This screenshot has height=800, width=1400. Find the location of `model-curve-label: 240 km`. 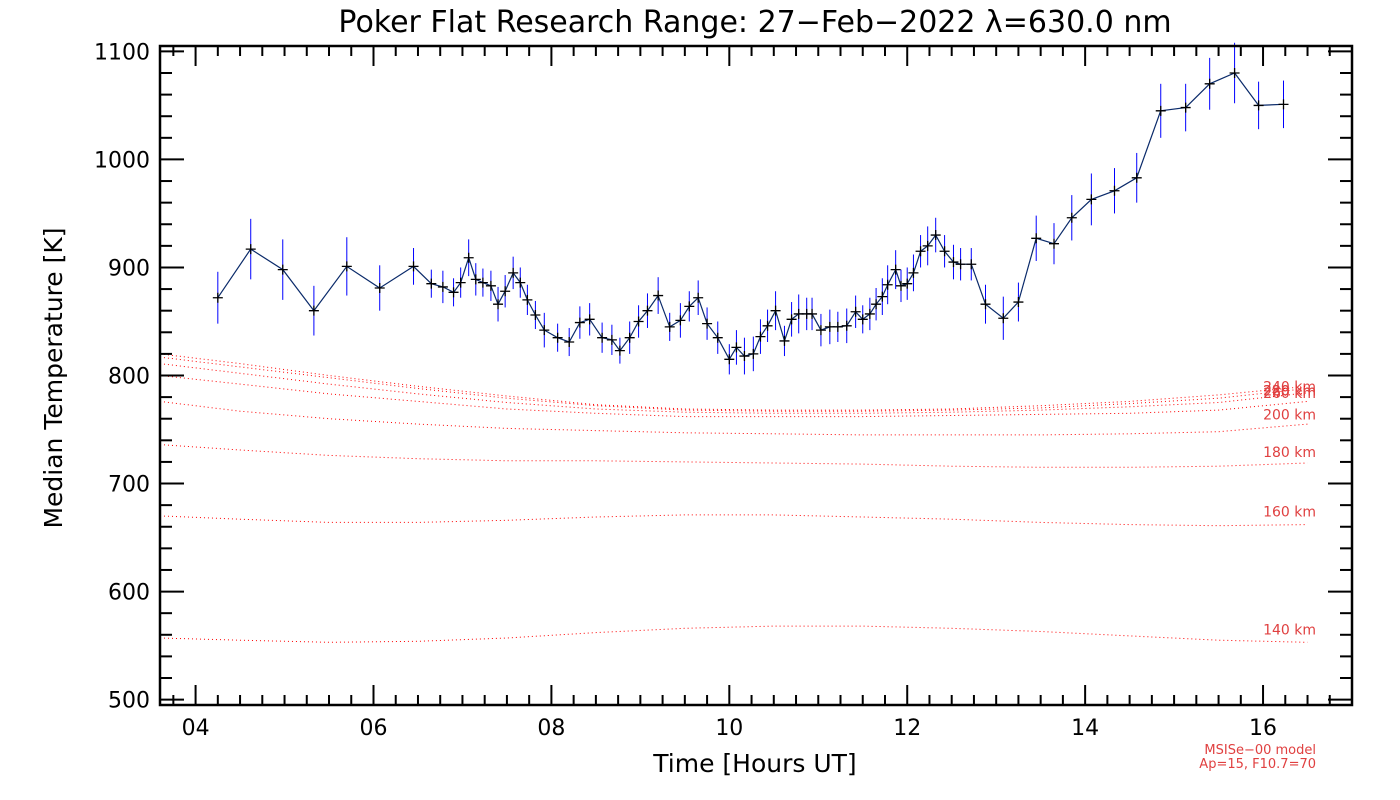

model-curve-label: 240 km is located at coordinates (1289, 387).